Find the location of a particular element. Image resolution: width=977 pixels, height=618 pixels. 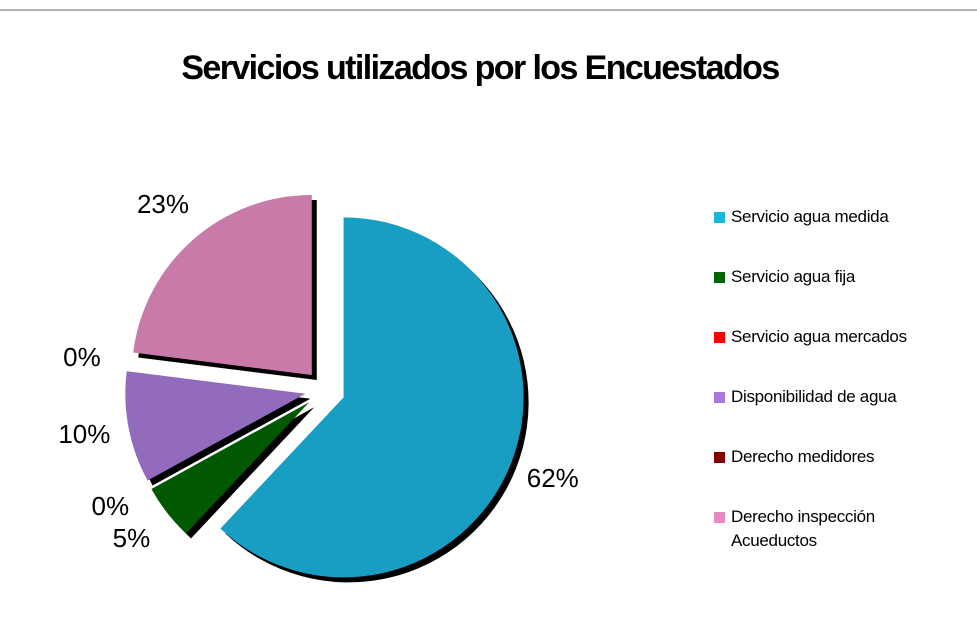

data-label: 62% is located at coordinates (553, 478).